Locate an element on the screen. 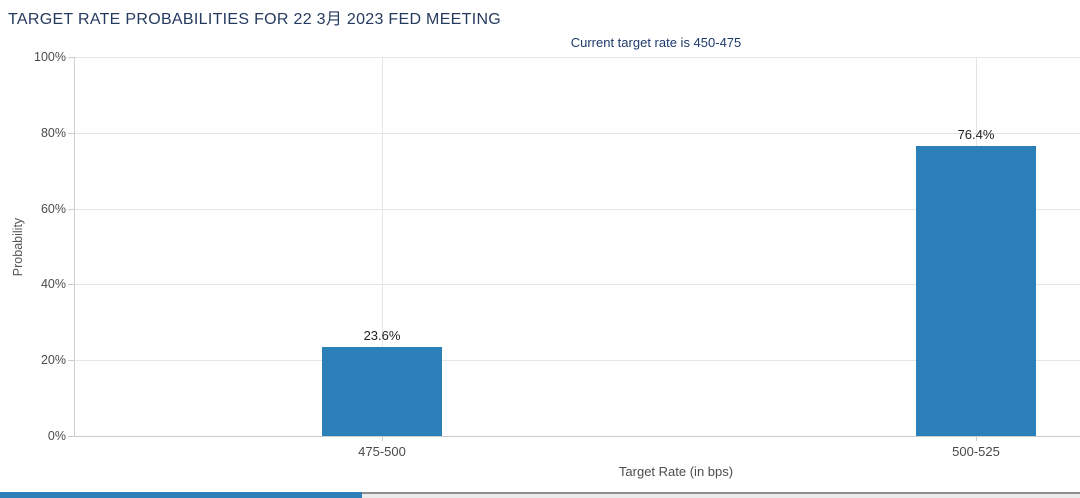 The image size is (1080, 498). y-tick-label: 0% is located at coordinates (56, 436).